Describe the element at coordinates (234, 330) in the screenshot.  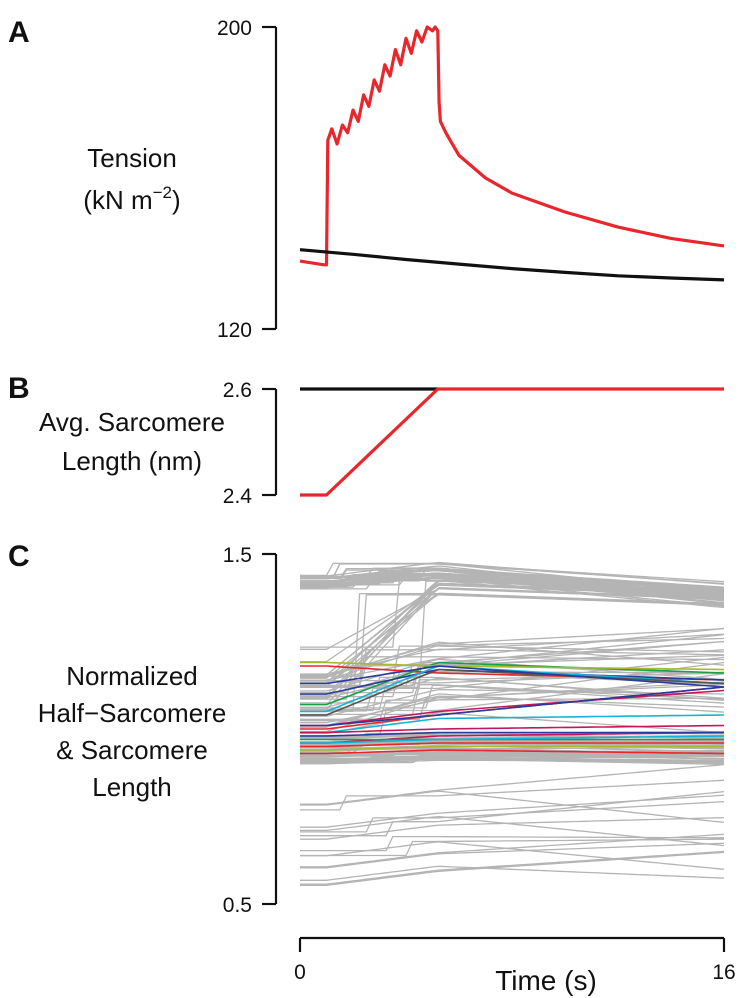
I see `panel-a-ytick-label-bottom: 120` at that location.